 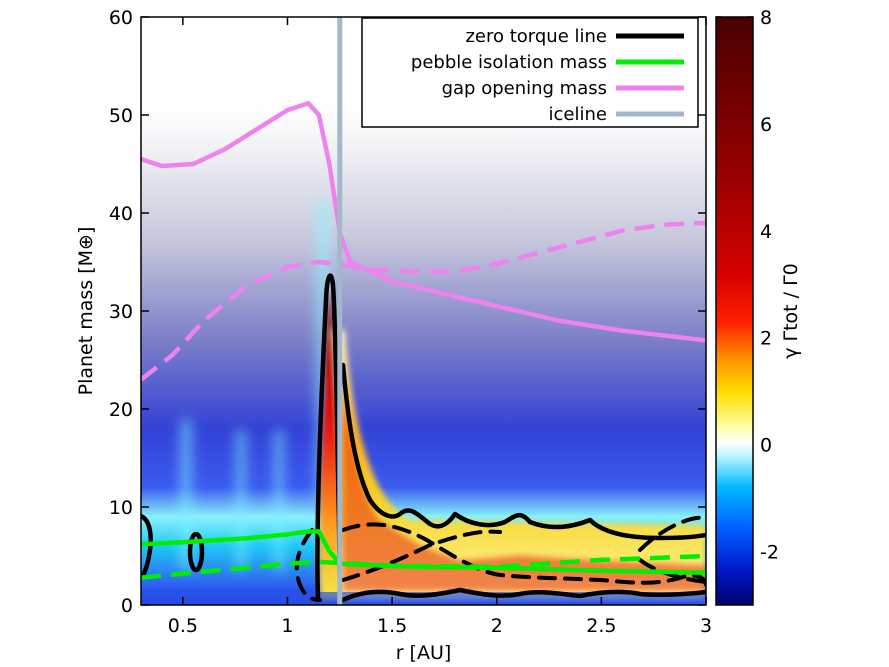 I want to click on series-line-pebble-isolation-mass-dashed, so click(x=423, y=566).